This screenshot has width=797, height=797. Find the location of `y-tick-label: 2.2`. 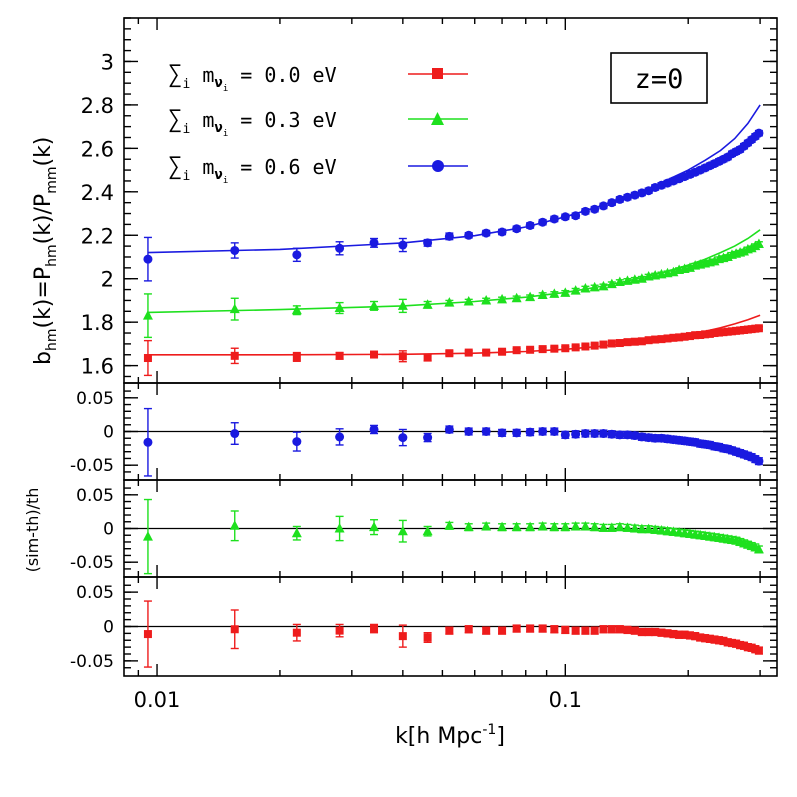

y-tick-label: 2.2 is located at coordinates (97, 236).